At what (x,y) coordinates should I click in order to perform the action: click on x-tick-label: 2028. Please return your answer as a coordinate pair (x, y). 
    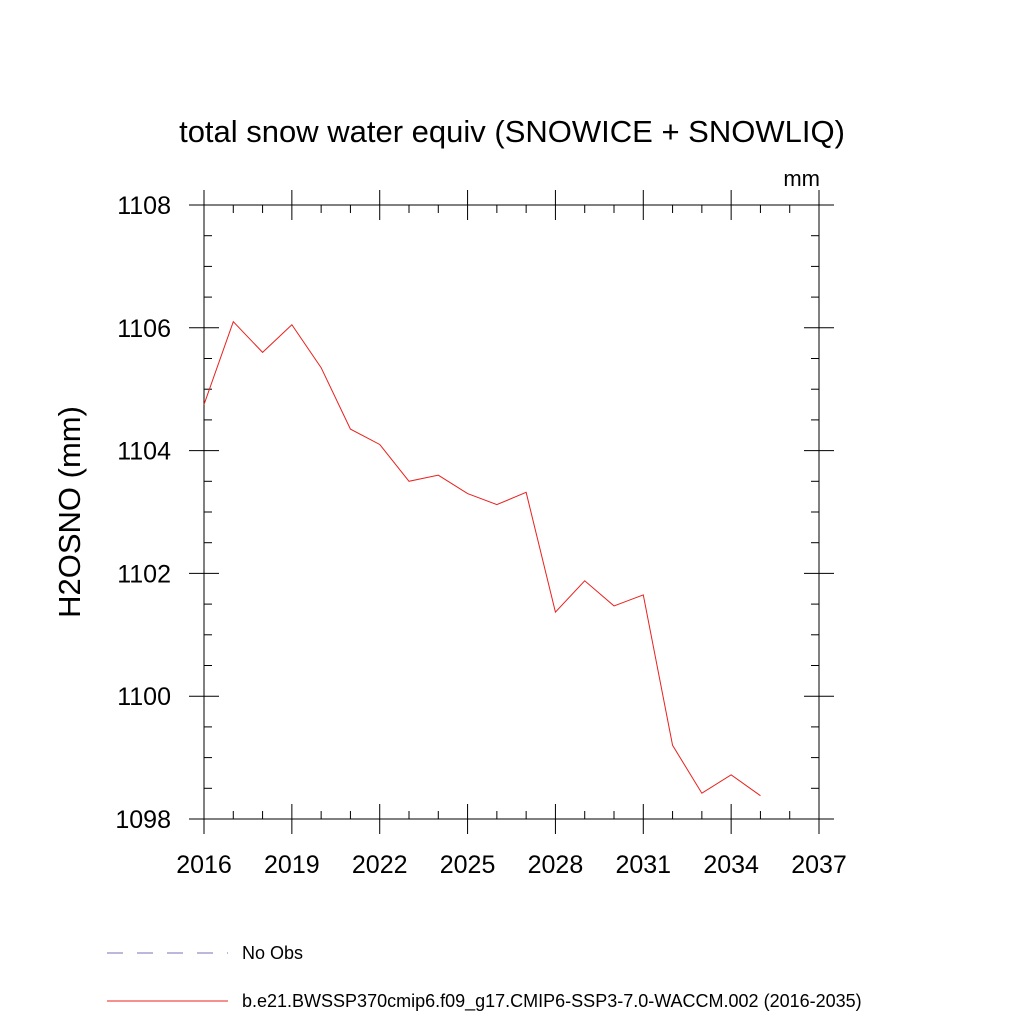
    Looking at the image, I should click on (556, 865).